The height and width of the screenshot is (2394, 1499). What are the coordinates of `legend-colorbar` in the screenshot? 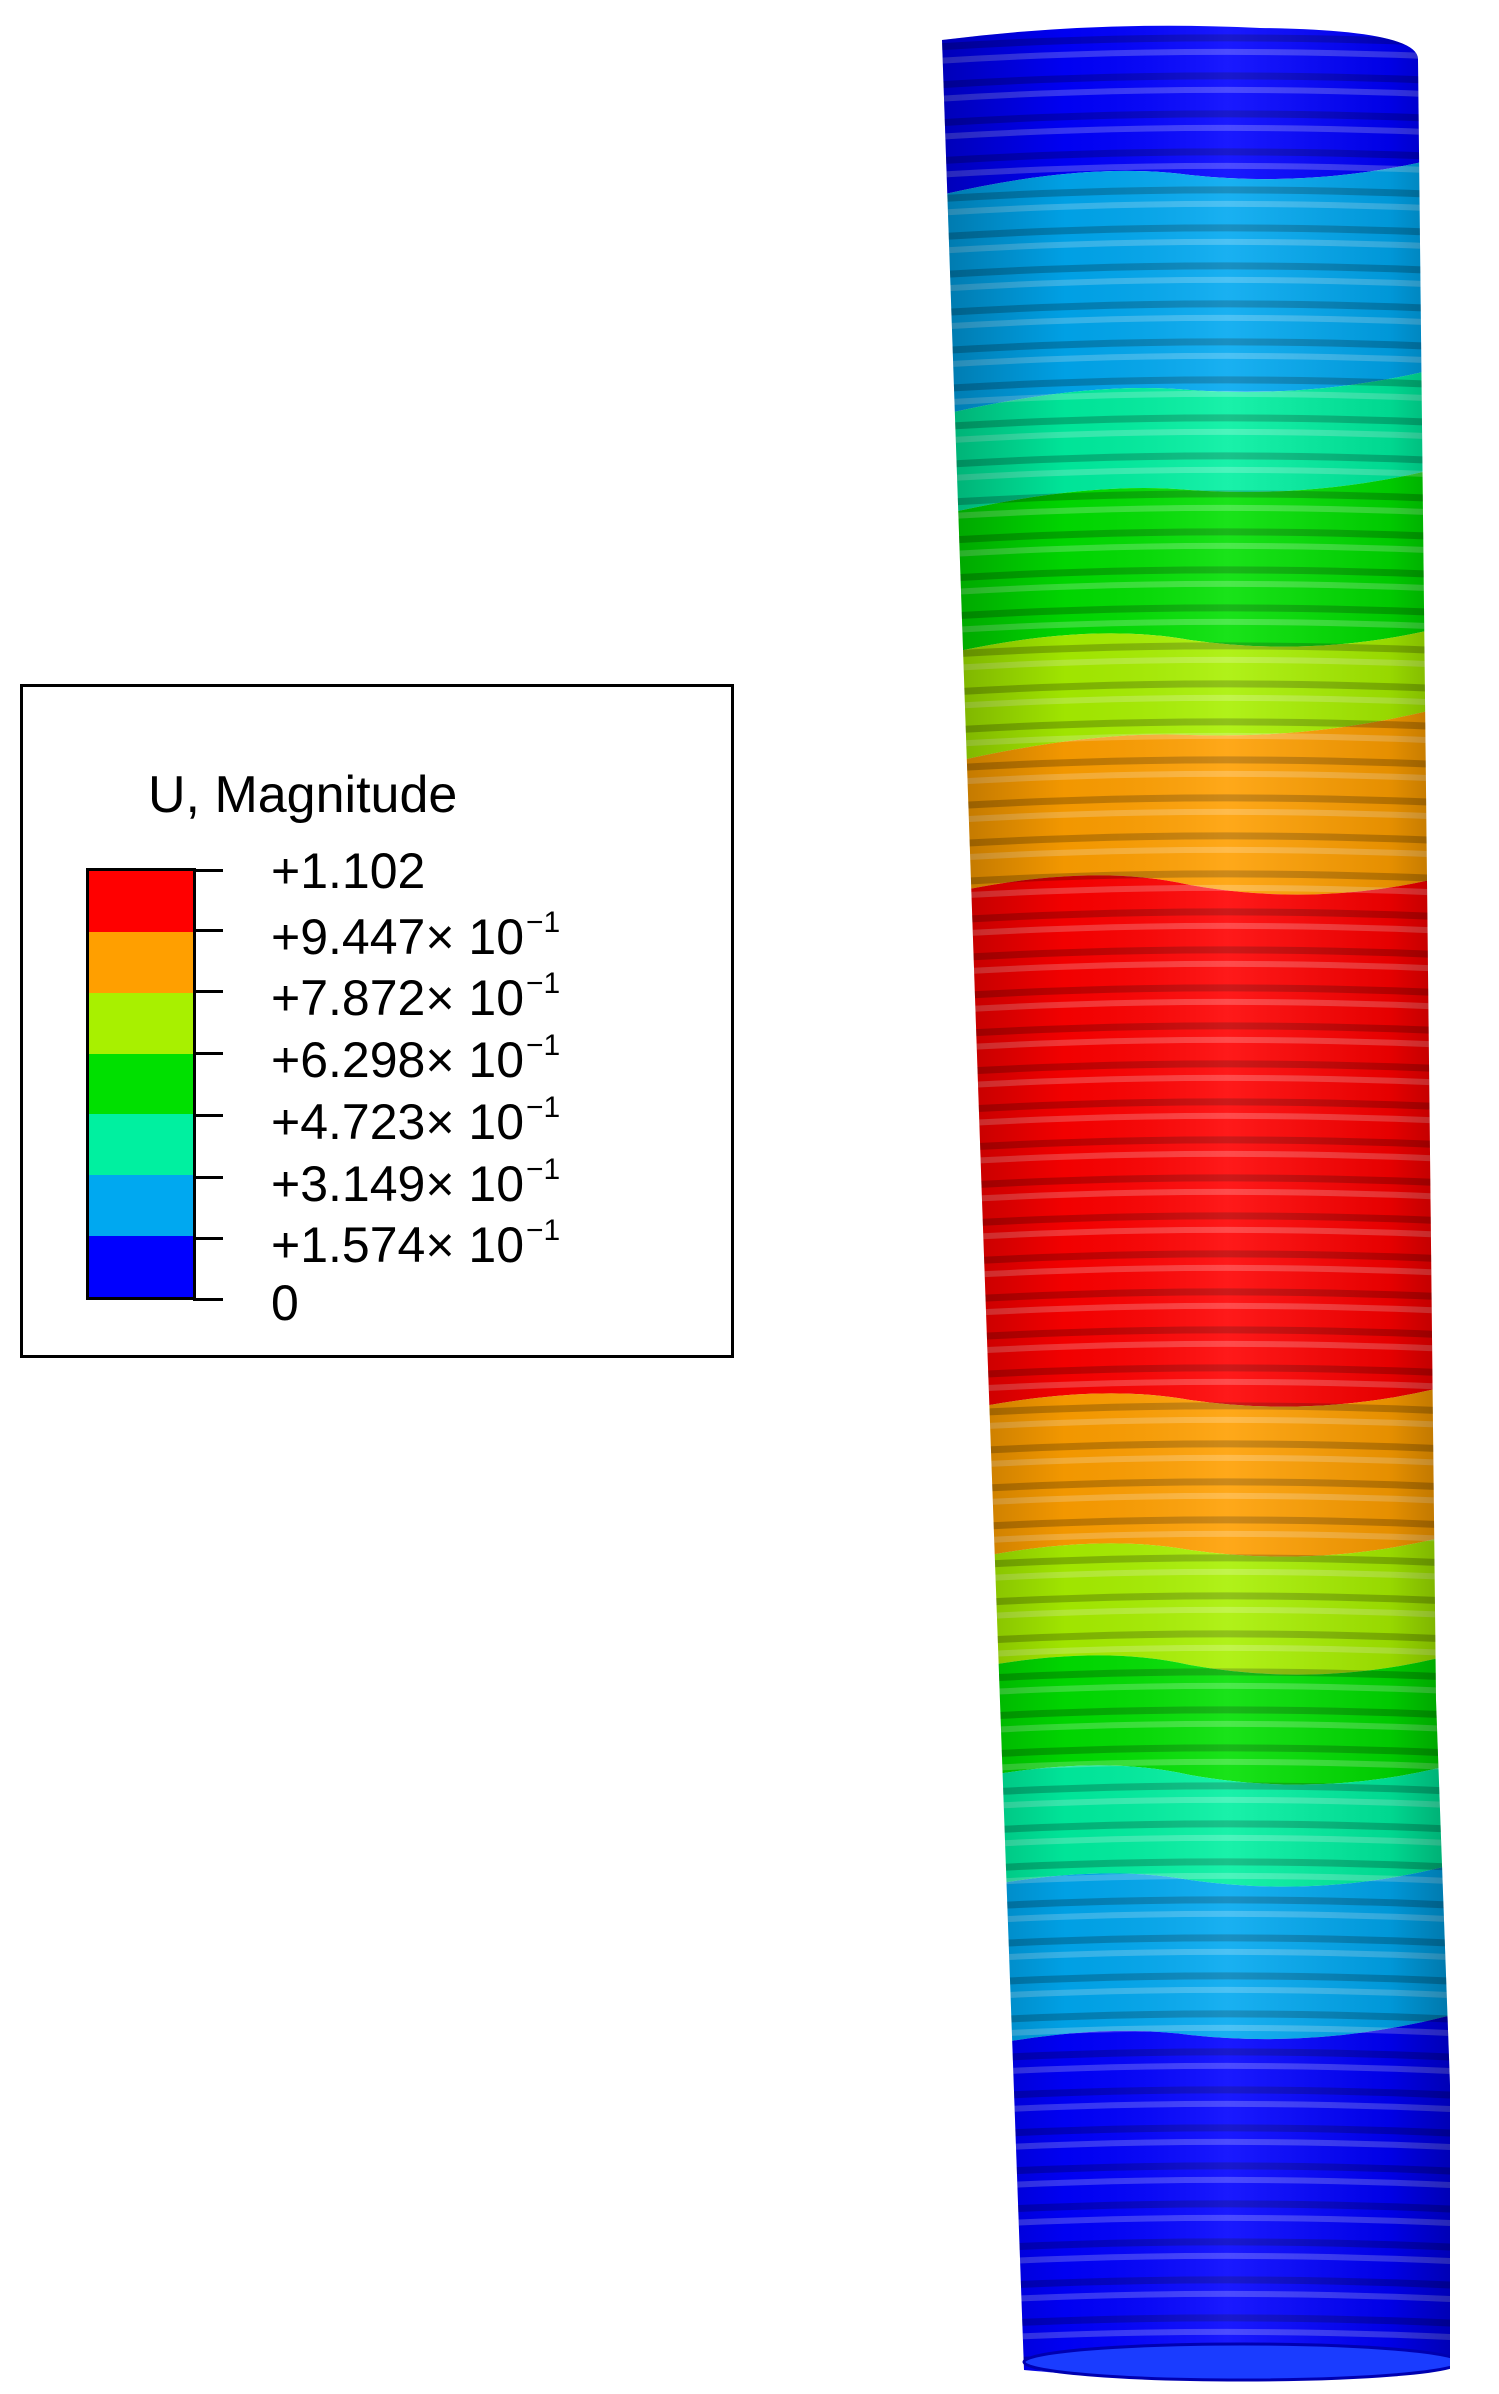 It's located at (141, 1084).